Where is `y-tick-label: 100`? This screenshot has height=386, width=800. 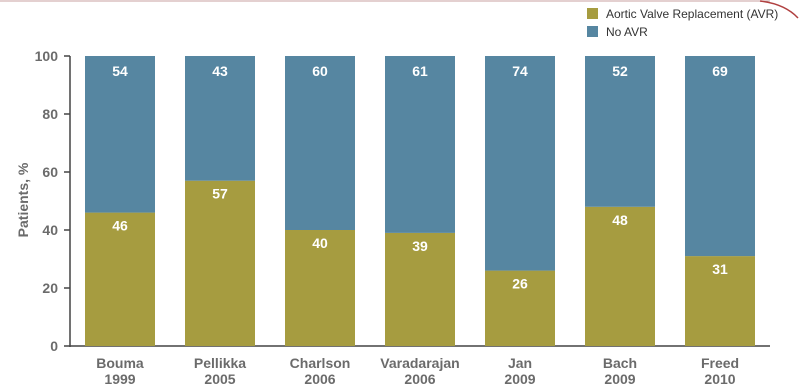
y-tick-label: 100 is located at coordinates (47, 56).